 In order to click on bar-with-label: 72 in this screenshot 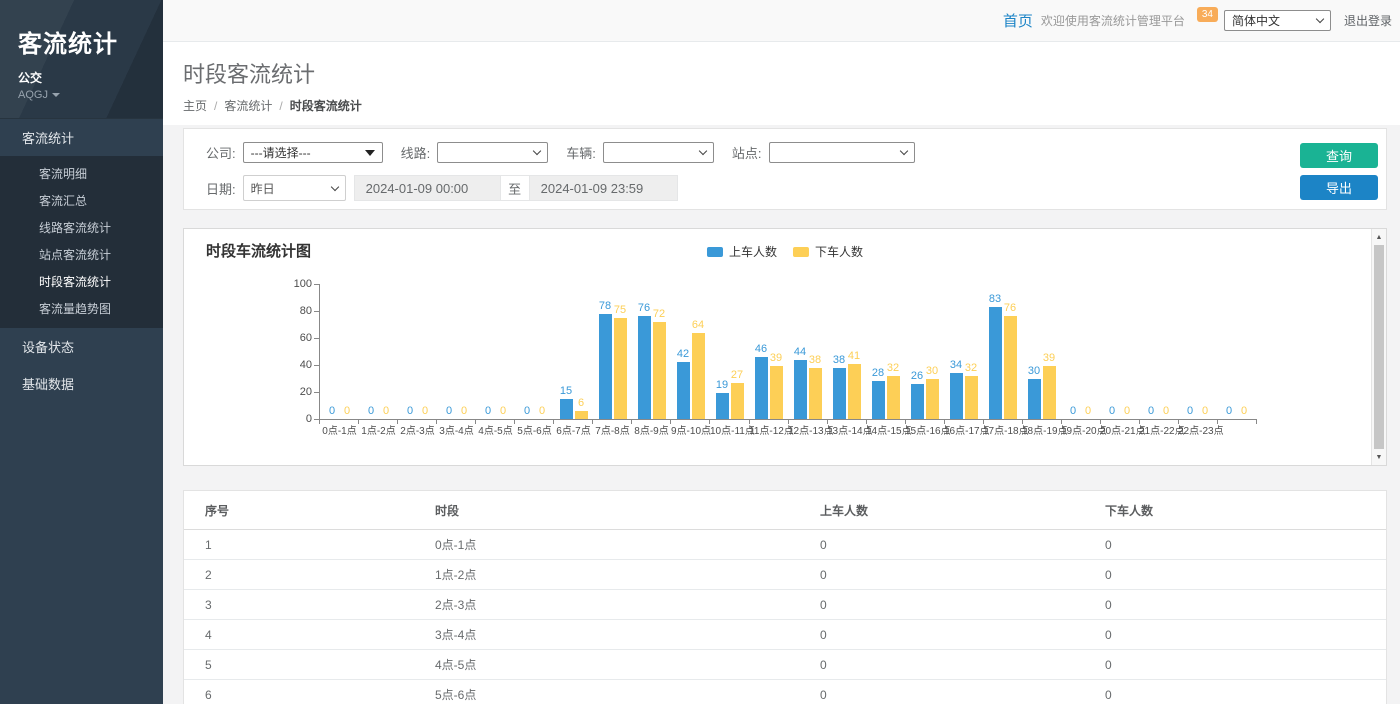, I will do `click(659, 351)`.